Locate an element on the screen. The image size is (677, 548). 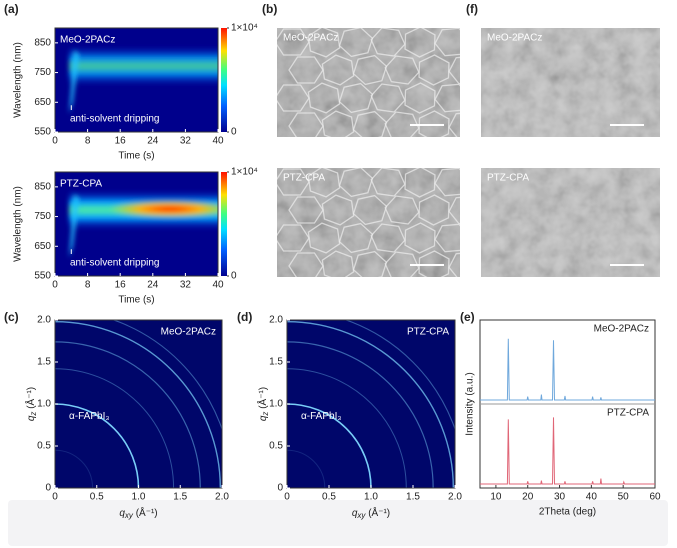
x-axis-label: 2Theta (deg) is located at coordinates (567, 512).